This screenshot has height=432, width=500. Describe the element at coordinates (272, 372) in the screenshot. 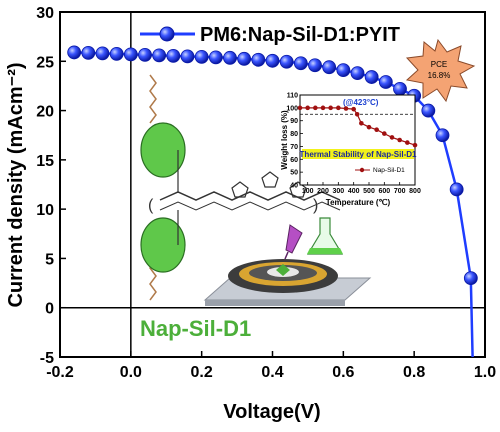

I see `x-tick-label: 0.4` at that location.